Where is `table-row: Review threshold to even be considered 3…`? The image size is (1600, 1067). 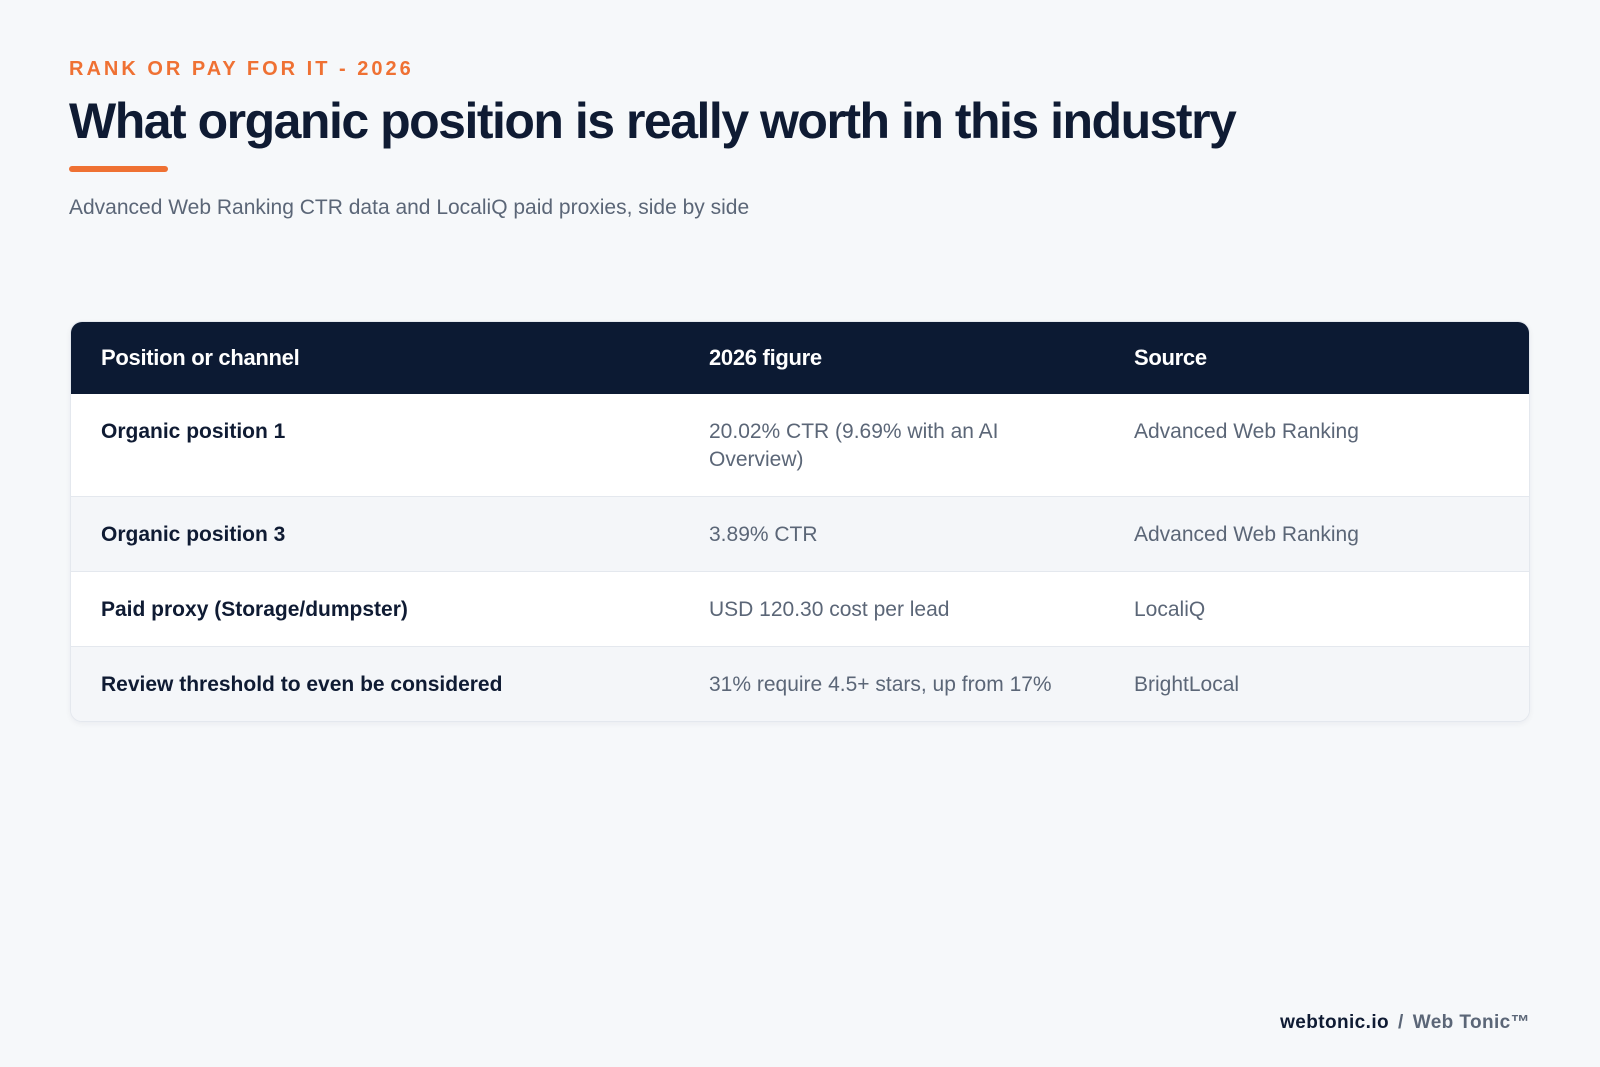 table-row: Review threshold to even be considered 3… is located at coordinates (800, 683).